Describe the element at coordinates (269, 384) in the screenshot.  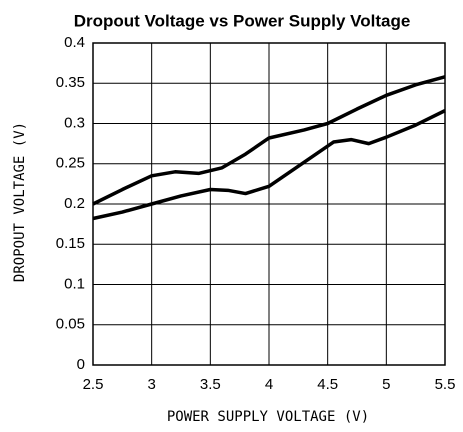
I see `x-tick-label: 4` at that location.